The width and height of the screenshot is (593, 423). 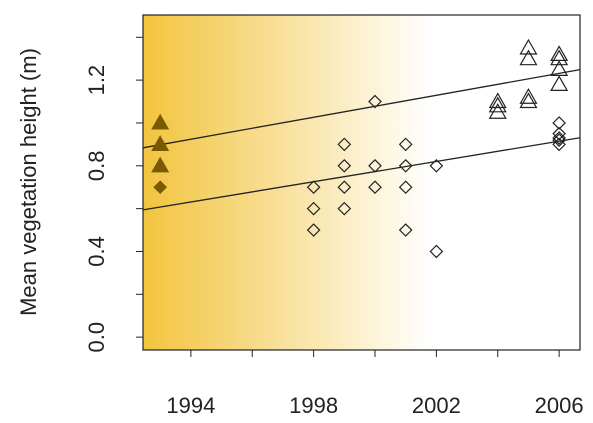 I want to click on x-tick-label: 1994, so click(x=190, y=405).